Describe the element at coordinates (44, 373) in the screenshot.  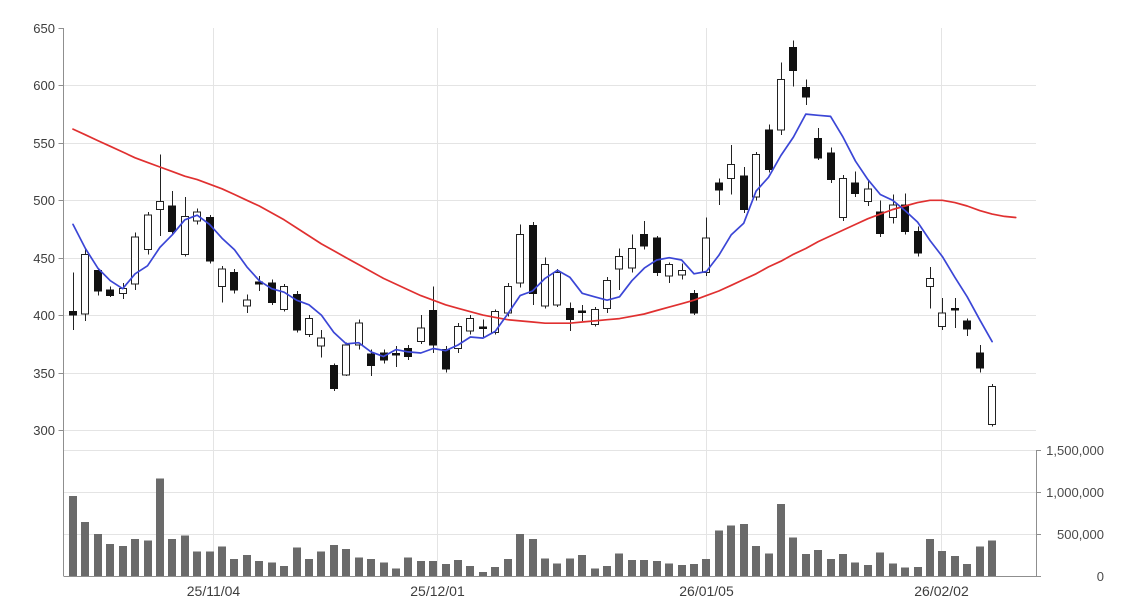
I see `price-tick-label: 350` at that location.